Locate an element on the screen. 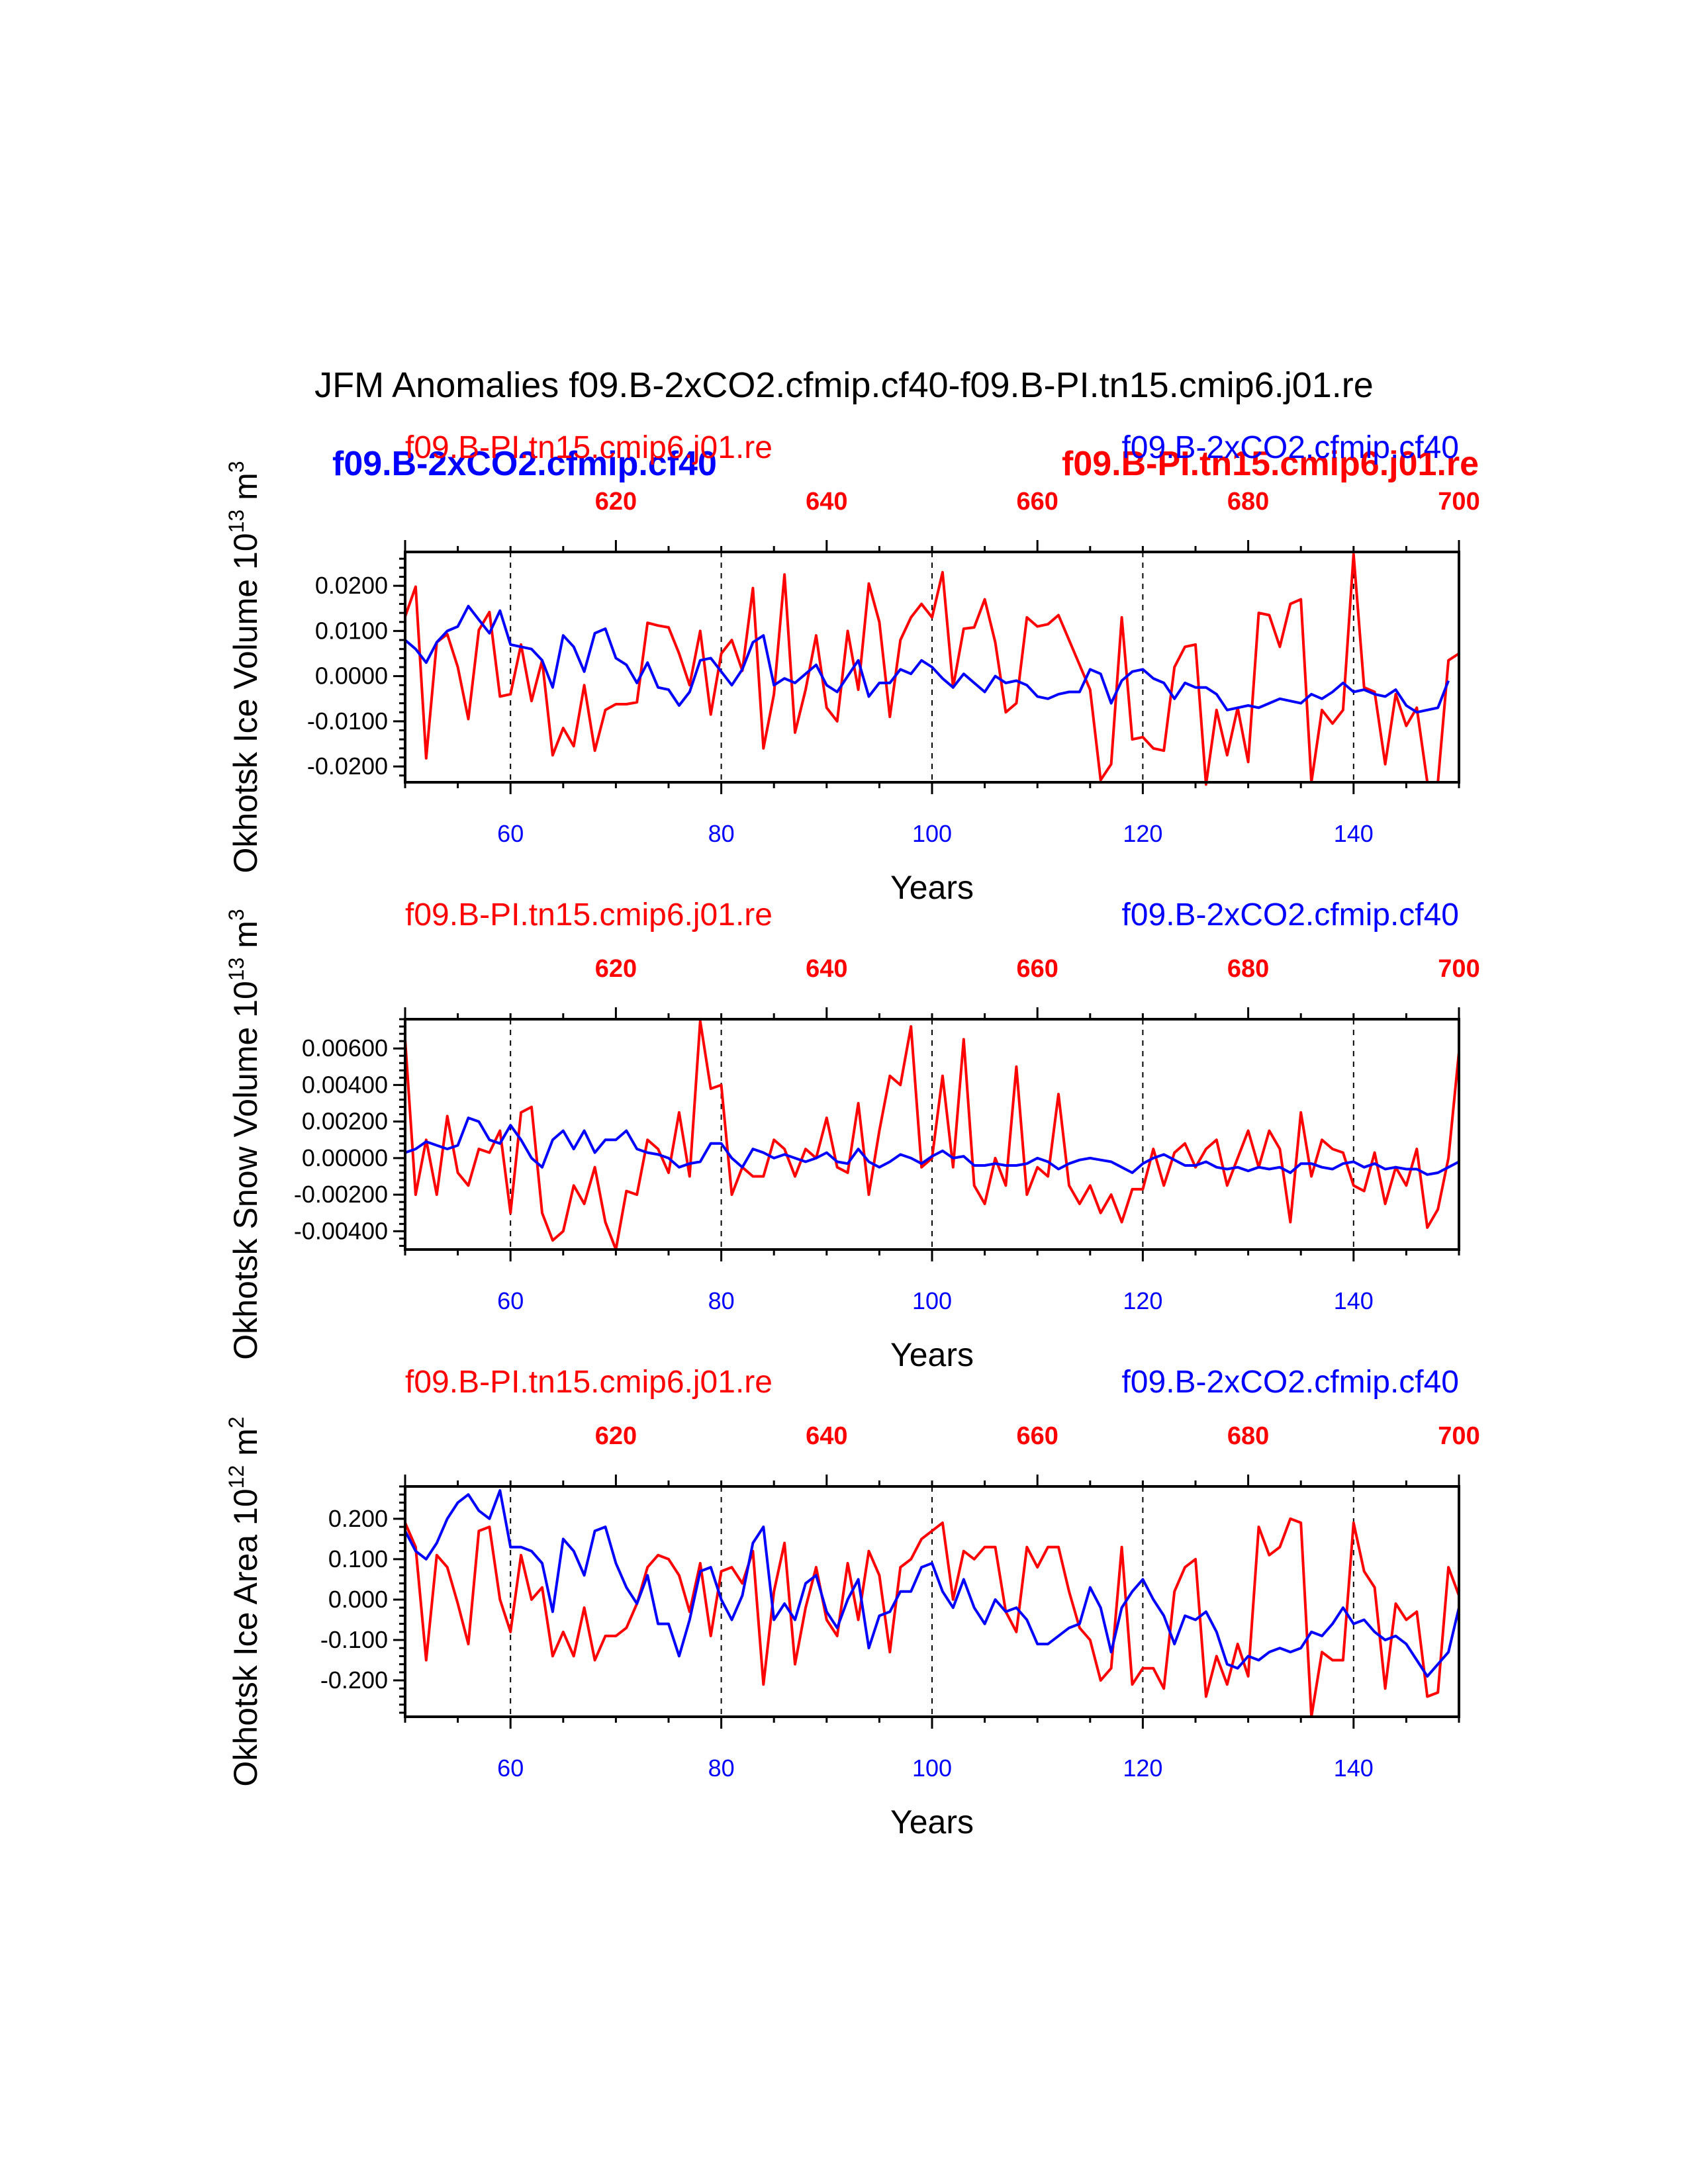 Image resolution: width=1688 pixels, height=2184 pixels. y-axis-title: Okhotsk Ice Area 1012 m2 is located at coordinates (244, 1601).